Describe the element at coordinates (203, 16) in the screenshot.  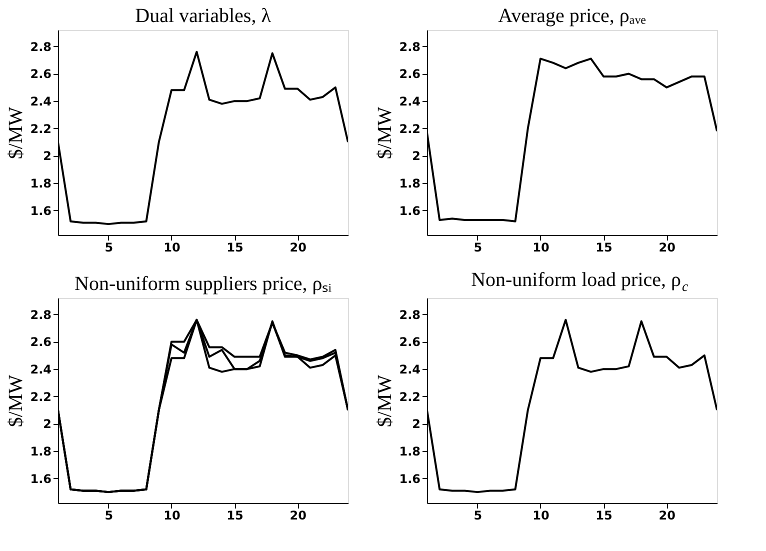
I see `chart-title: Dual variables, λ` at that location.